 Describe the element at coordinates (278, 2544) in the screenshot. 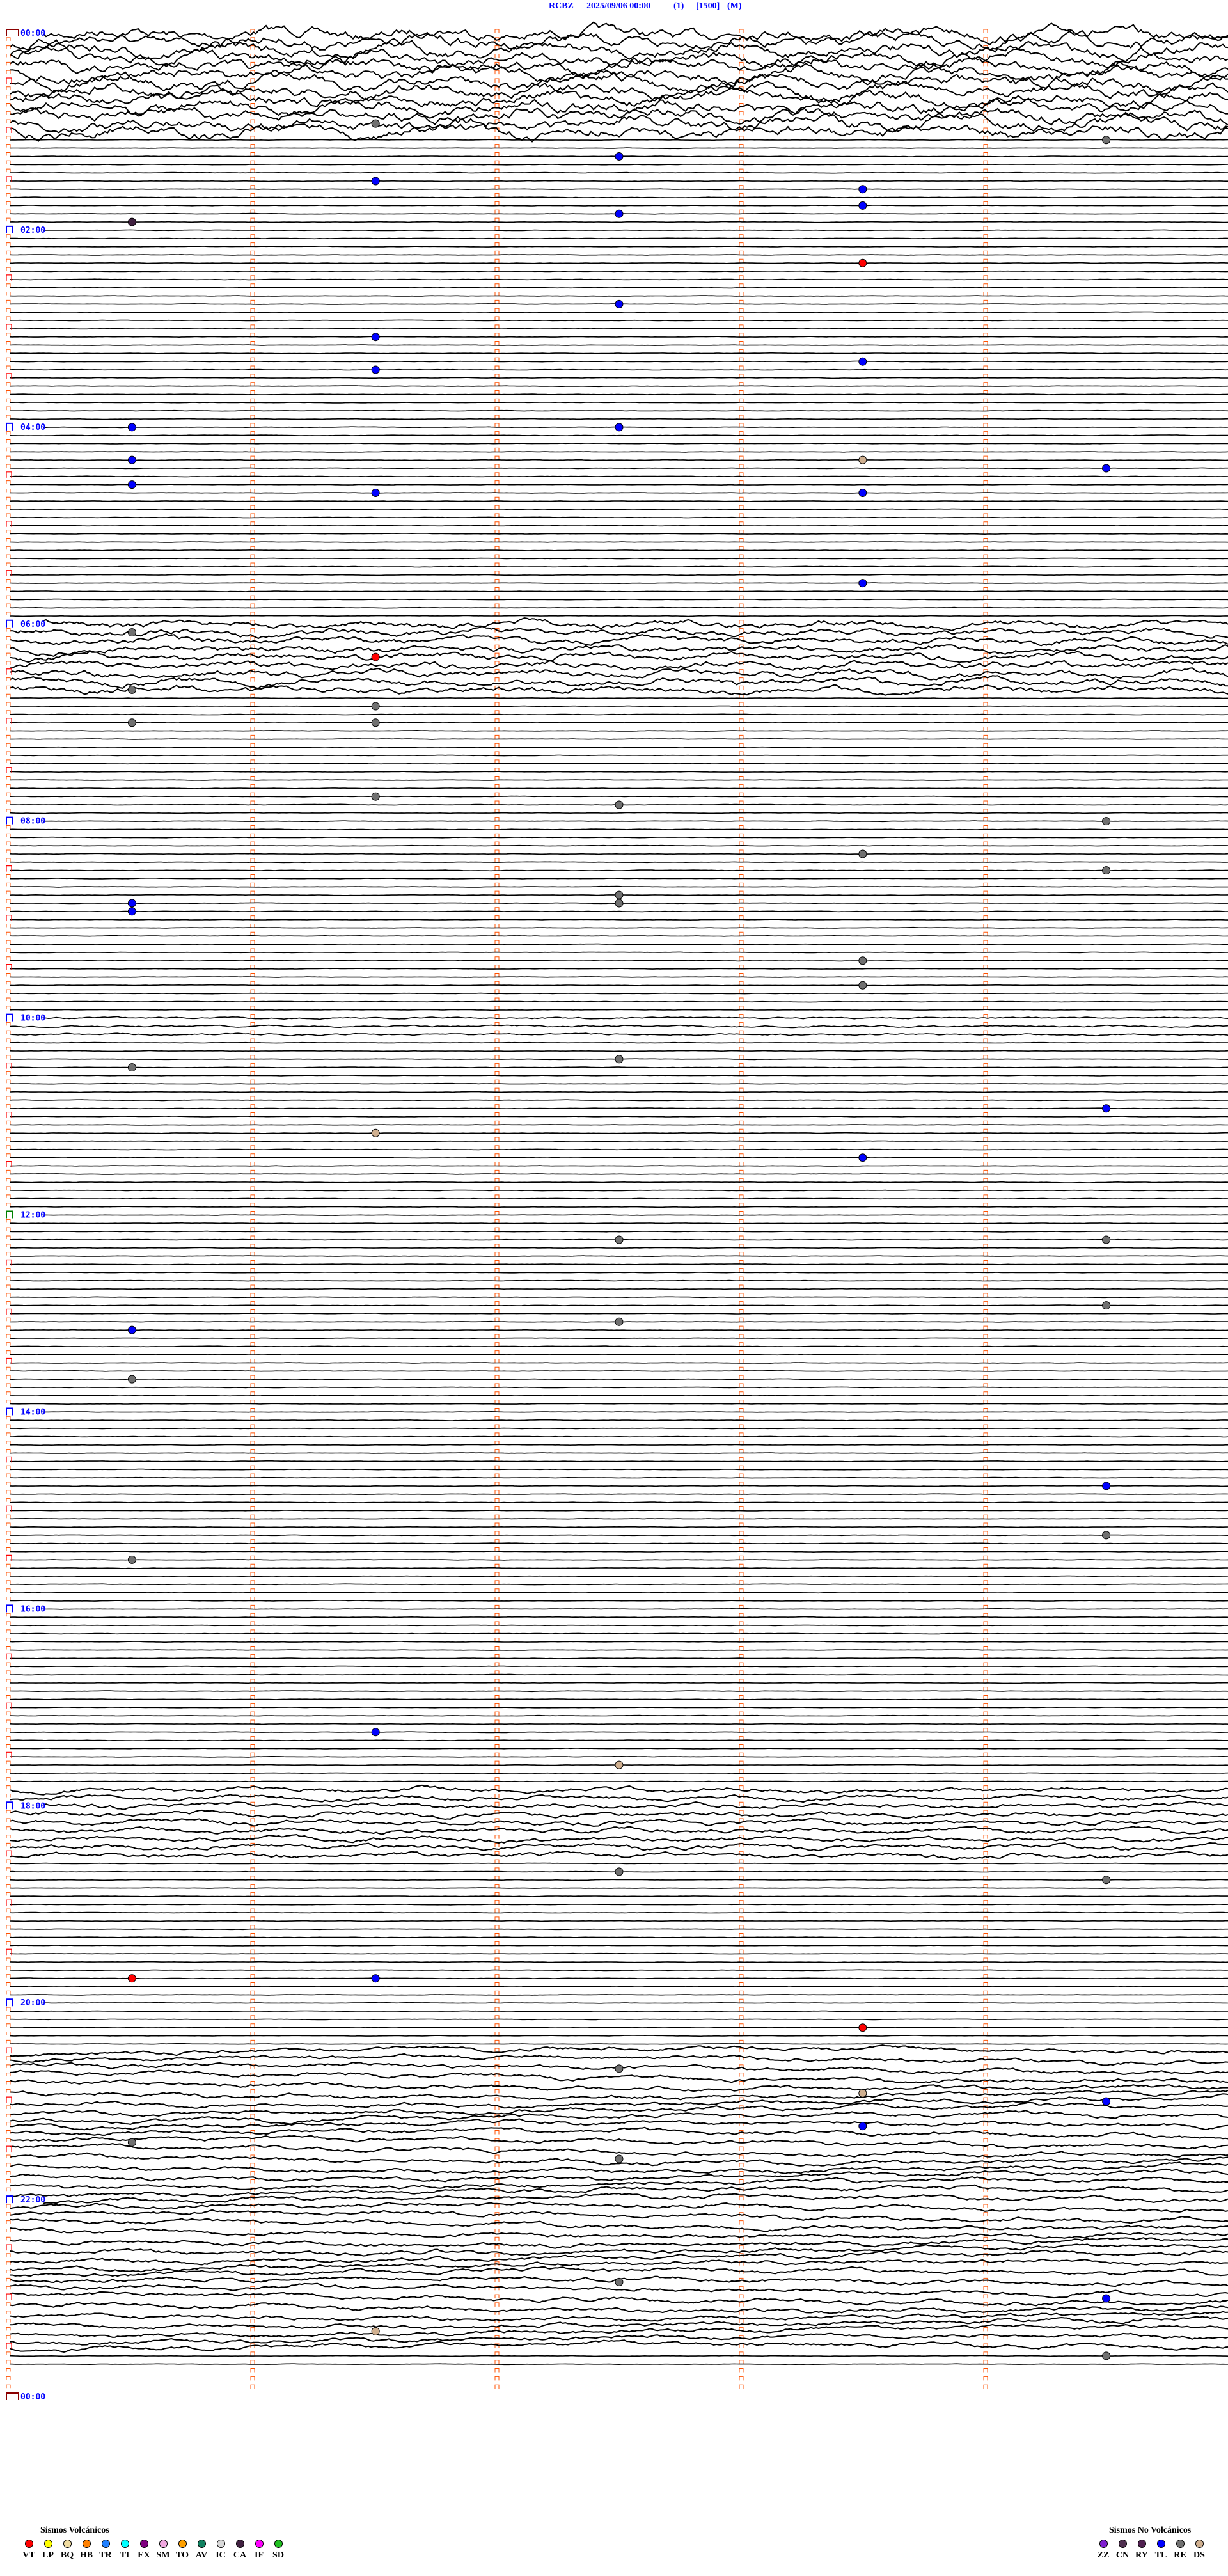

I see `legend-dot-icon` at that location.